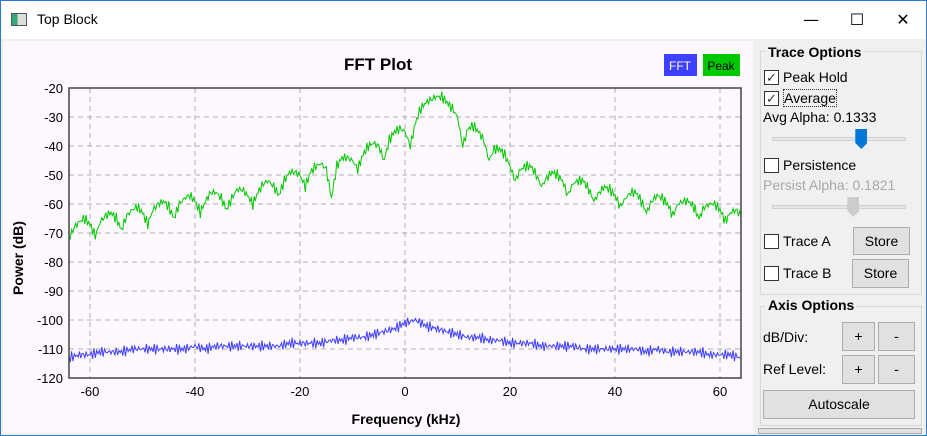  I want to click on x-axis-label: Frequency (kHz), so click(406, 419).